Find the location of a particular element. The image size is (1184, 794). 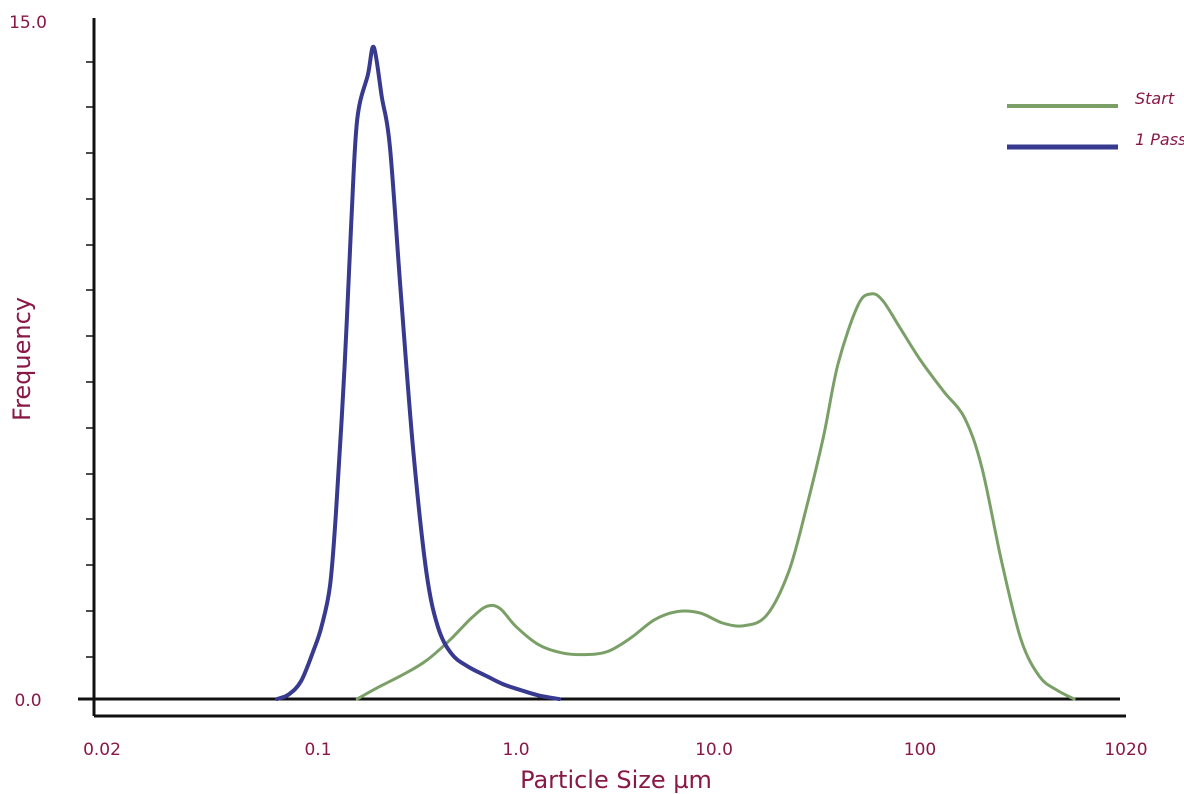

x-tick-label: 1.0 is located at coordinates (515, 750).